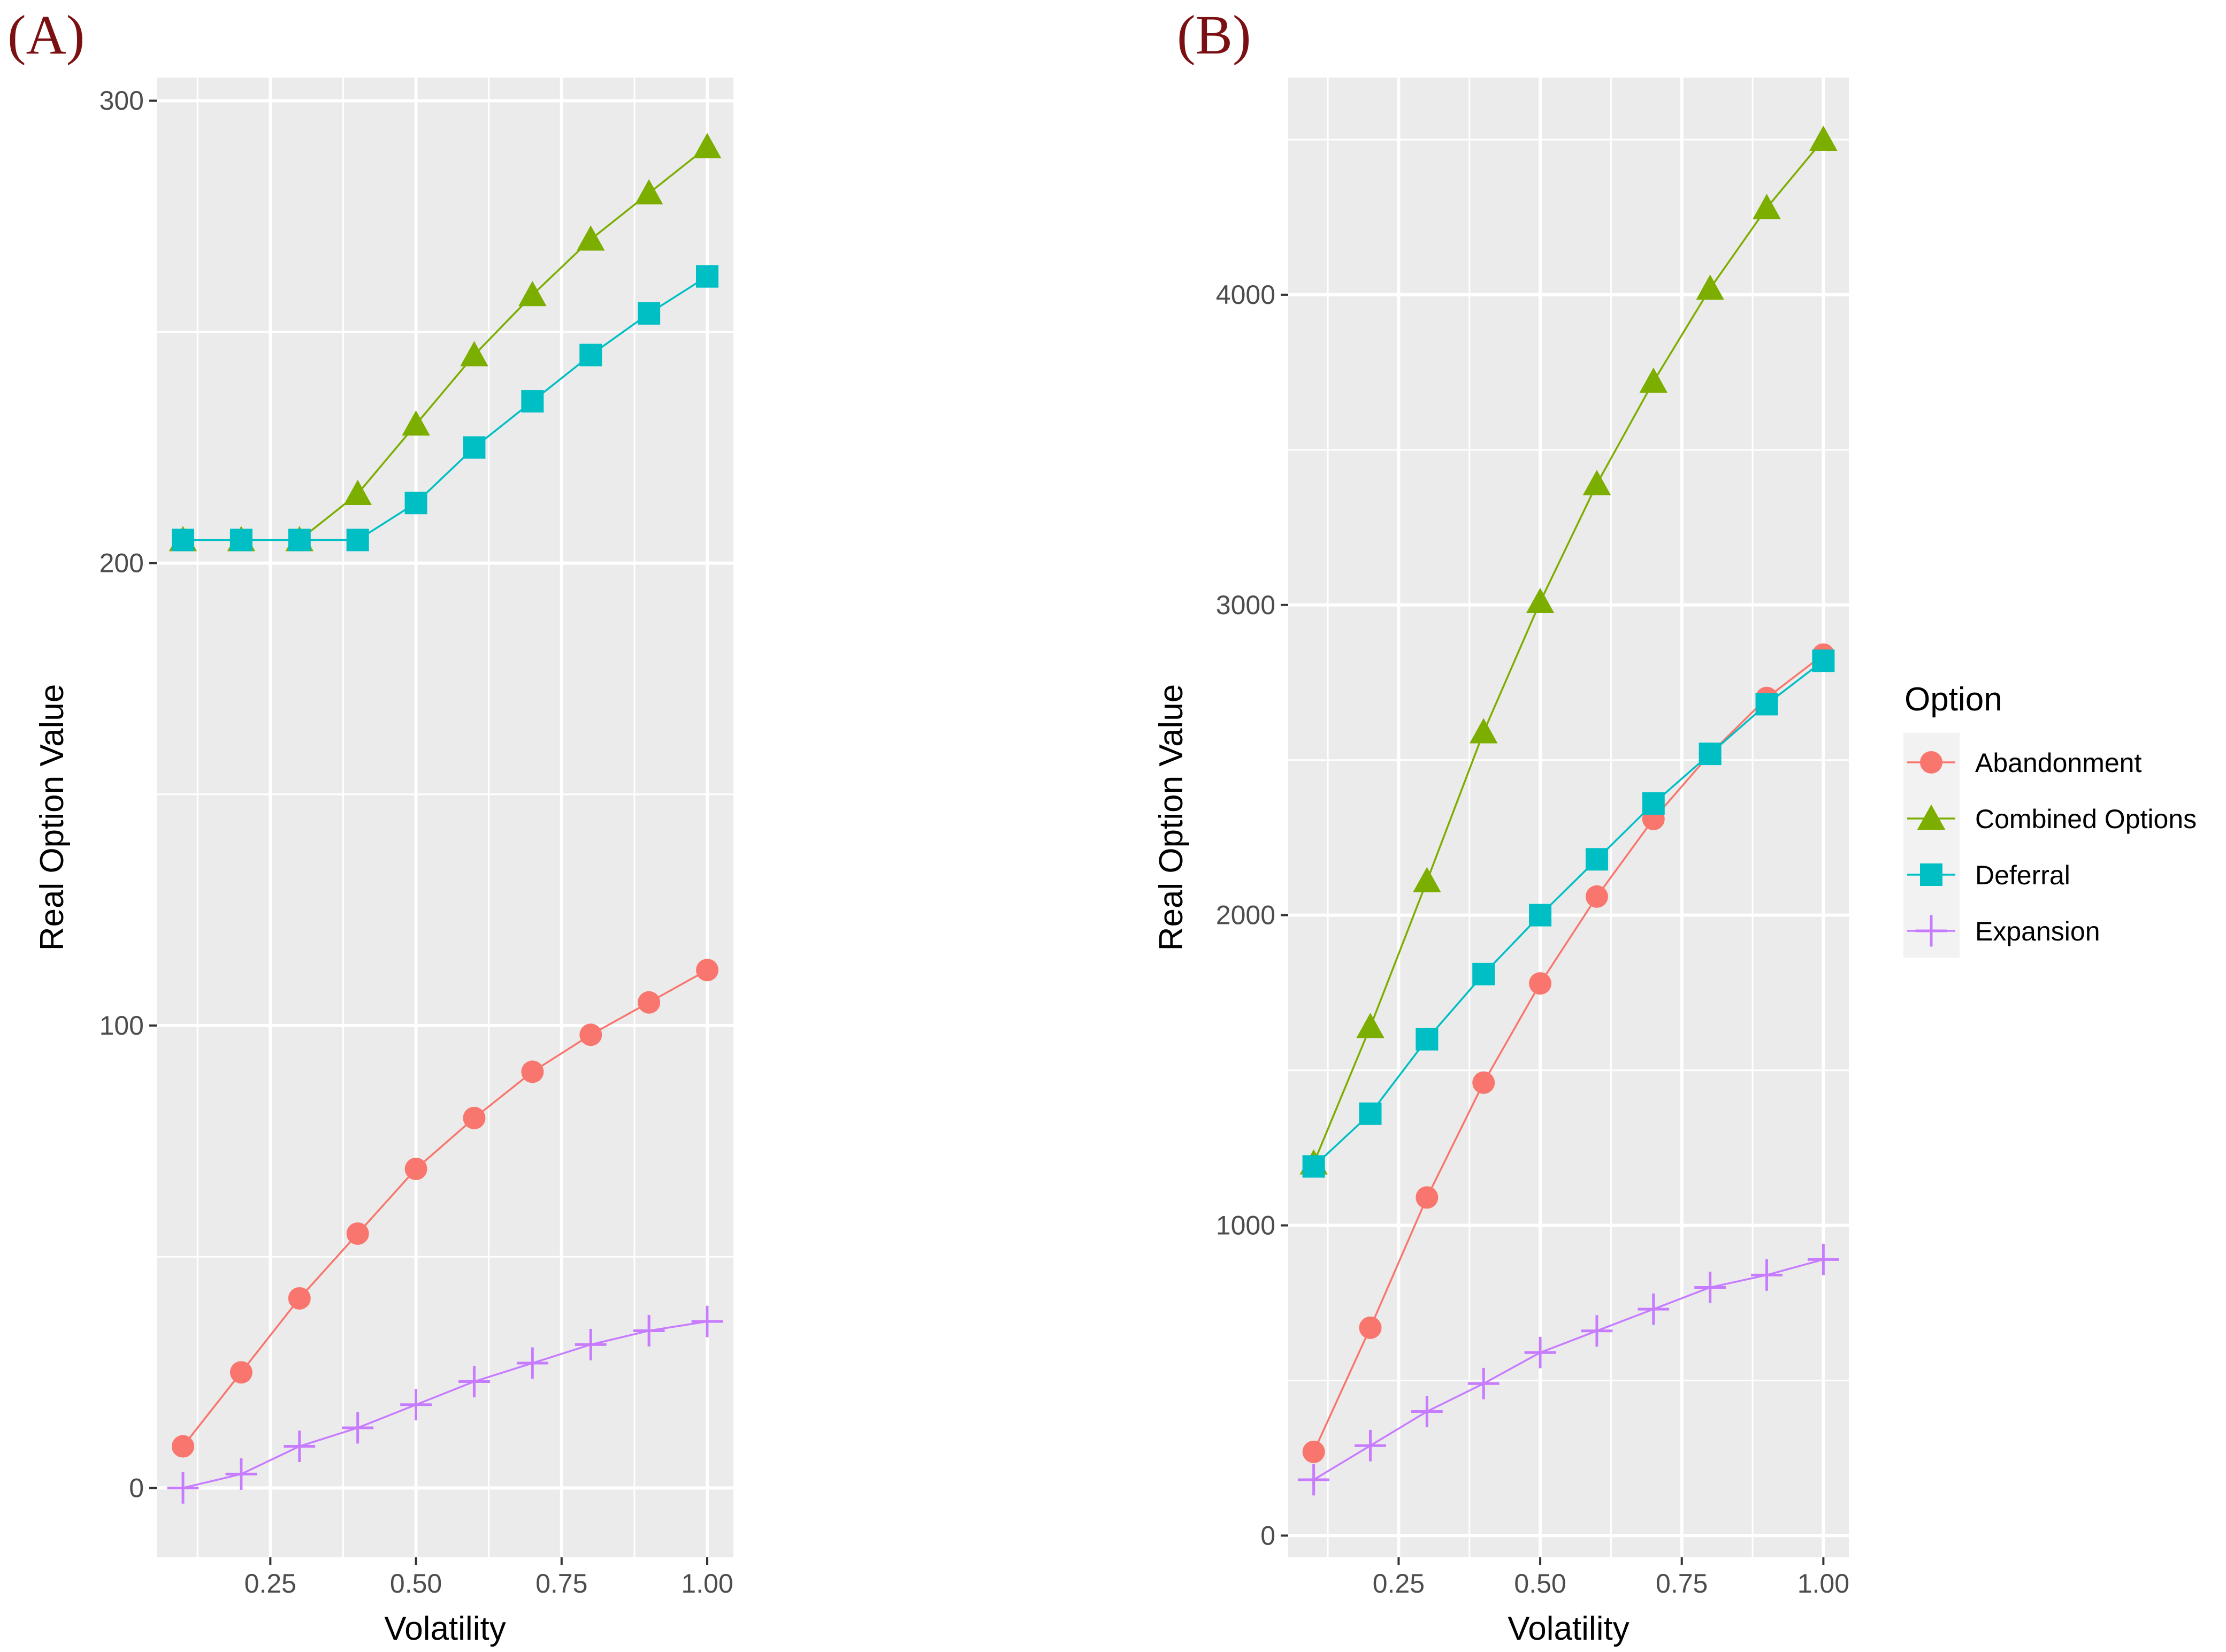  Describe the element at coordinates (1214, 35) in the screenshot. I see `panel-label: (B)` at that location.